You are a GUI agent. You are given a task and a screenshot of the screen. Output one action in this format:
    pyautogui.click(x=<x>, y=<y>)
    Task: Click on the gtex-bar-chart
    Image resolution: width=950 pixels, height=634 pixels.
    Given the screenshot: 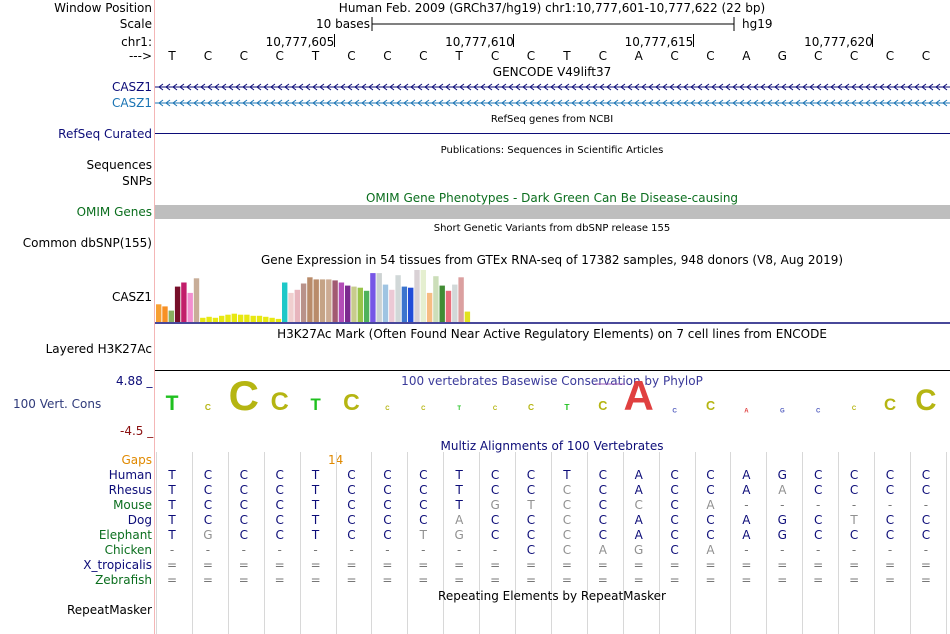 What is the action you would take?
    pyautogui.click(x=552, y=297)
    